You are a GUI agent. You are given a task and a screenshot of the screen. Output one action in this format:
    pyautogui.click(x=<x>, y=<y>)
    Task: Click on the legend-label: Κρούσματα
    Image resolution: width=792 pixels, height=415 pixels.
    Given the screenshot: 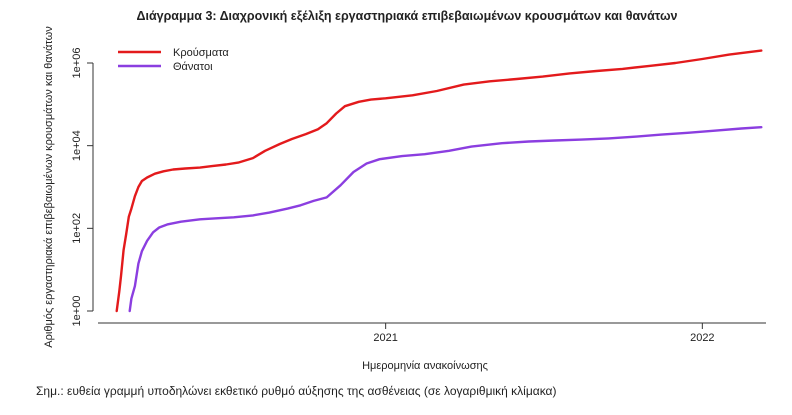 What is the action you would take?
    pyautogui.click(x=201, y=53)
    